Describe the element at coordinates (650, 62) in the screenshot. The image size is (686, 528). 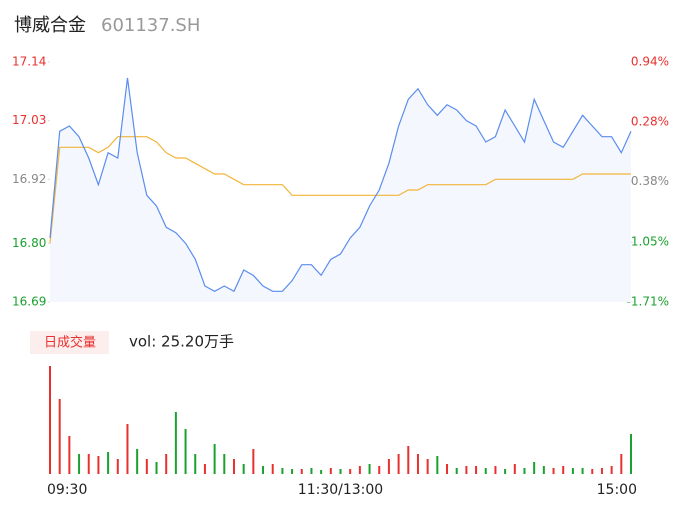
I see `y2-tick-label: 0.94%` at that location.